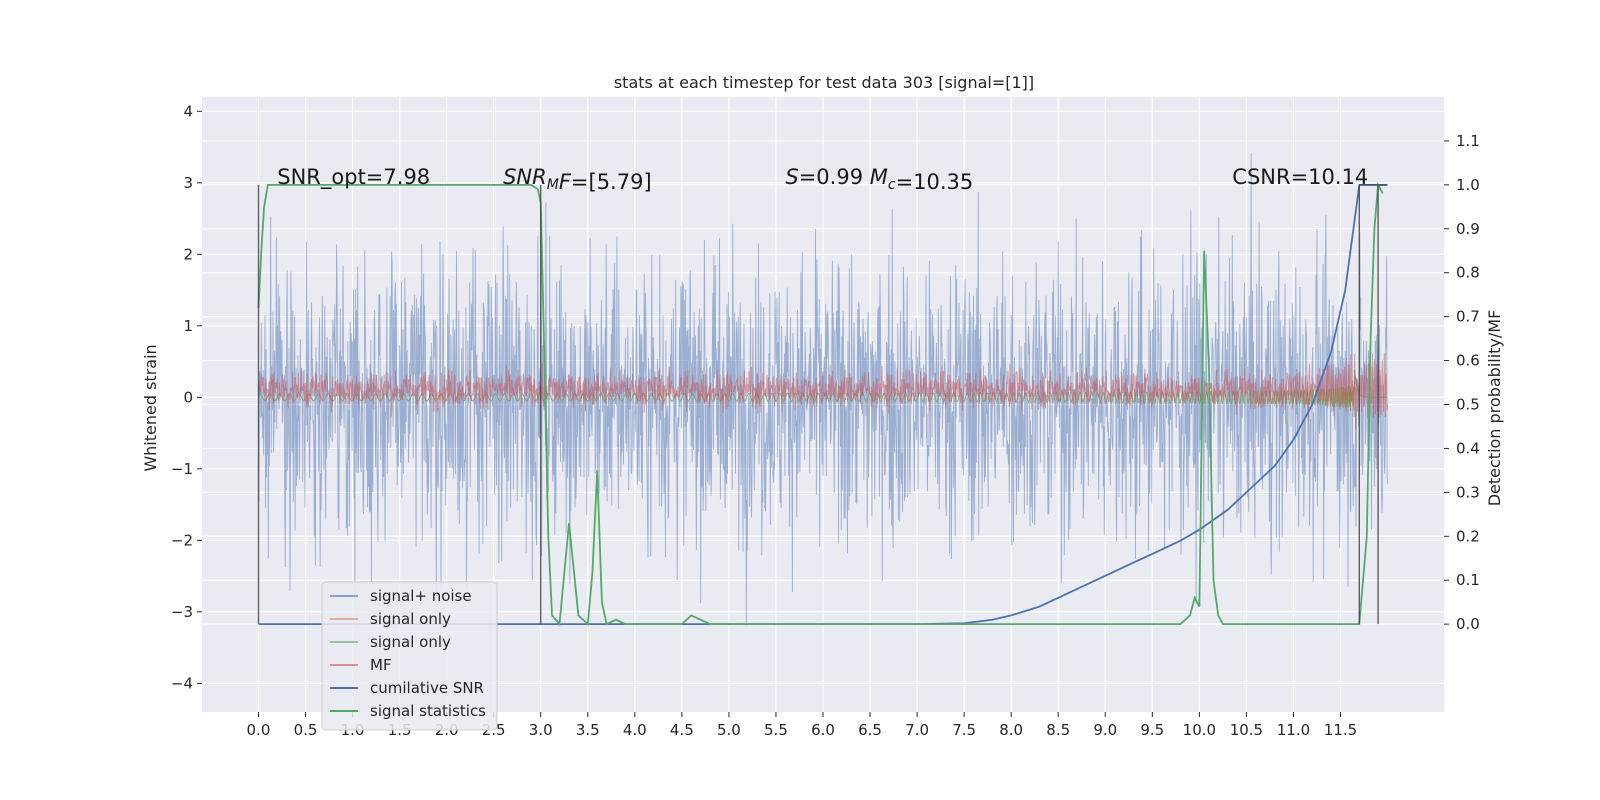 The height and width of the screenshot is (800, 1600). Describe the element at coordinates (188, 254) in the screenshot. I see `y-tick-label: 2` at that location.